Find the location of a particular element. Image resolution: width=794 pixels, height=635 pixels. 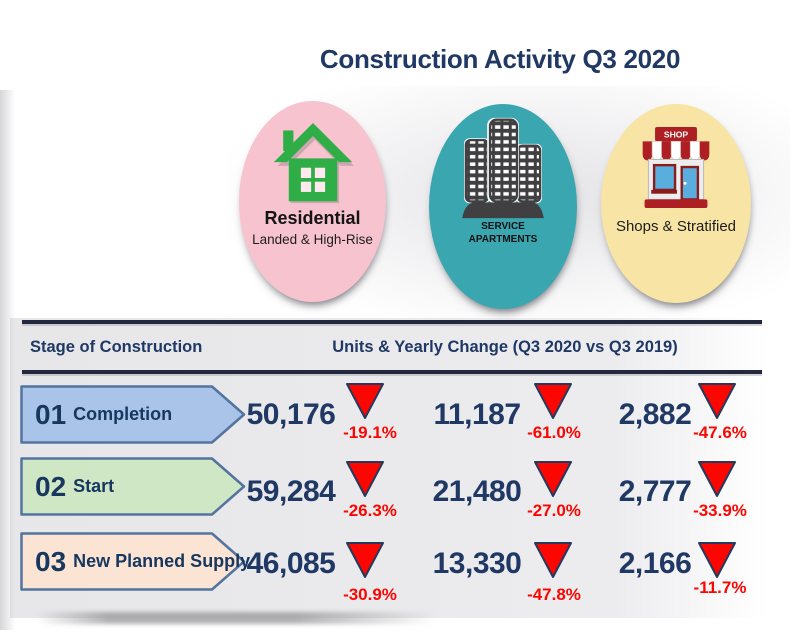

units-value: 46,085 is located at coordinates (291, 563).